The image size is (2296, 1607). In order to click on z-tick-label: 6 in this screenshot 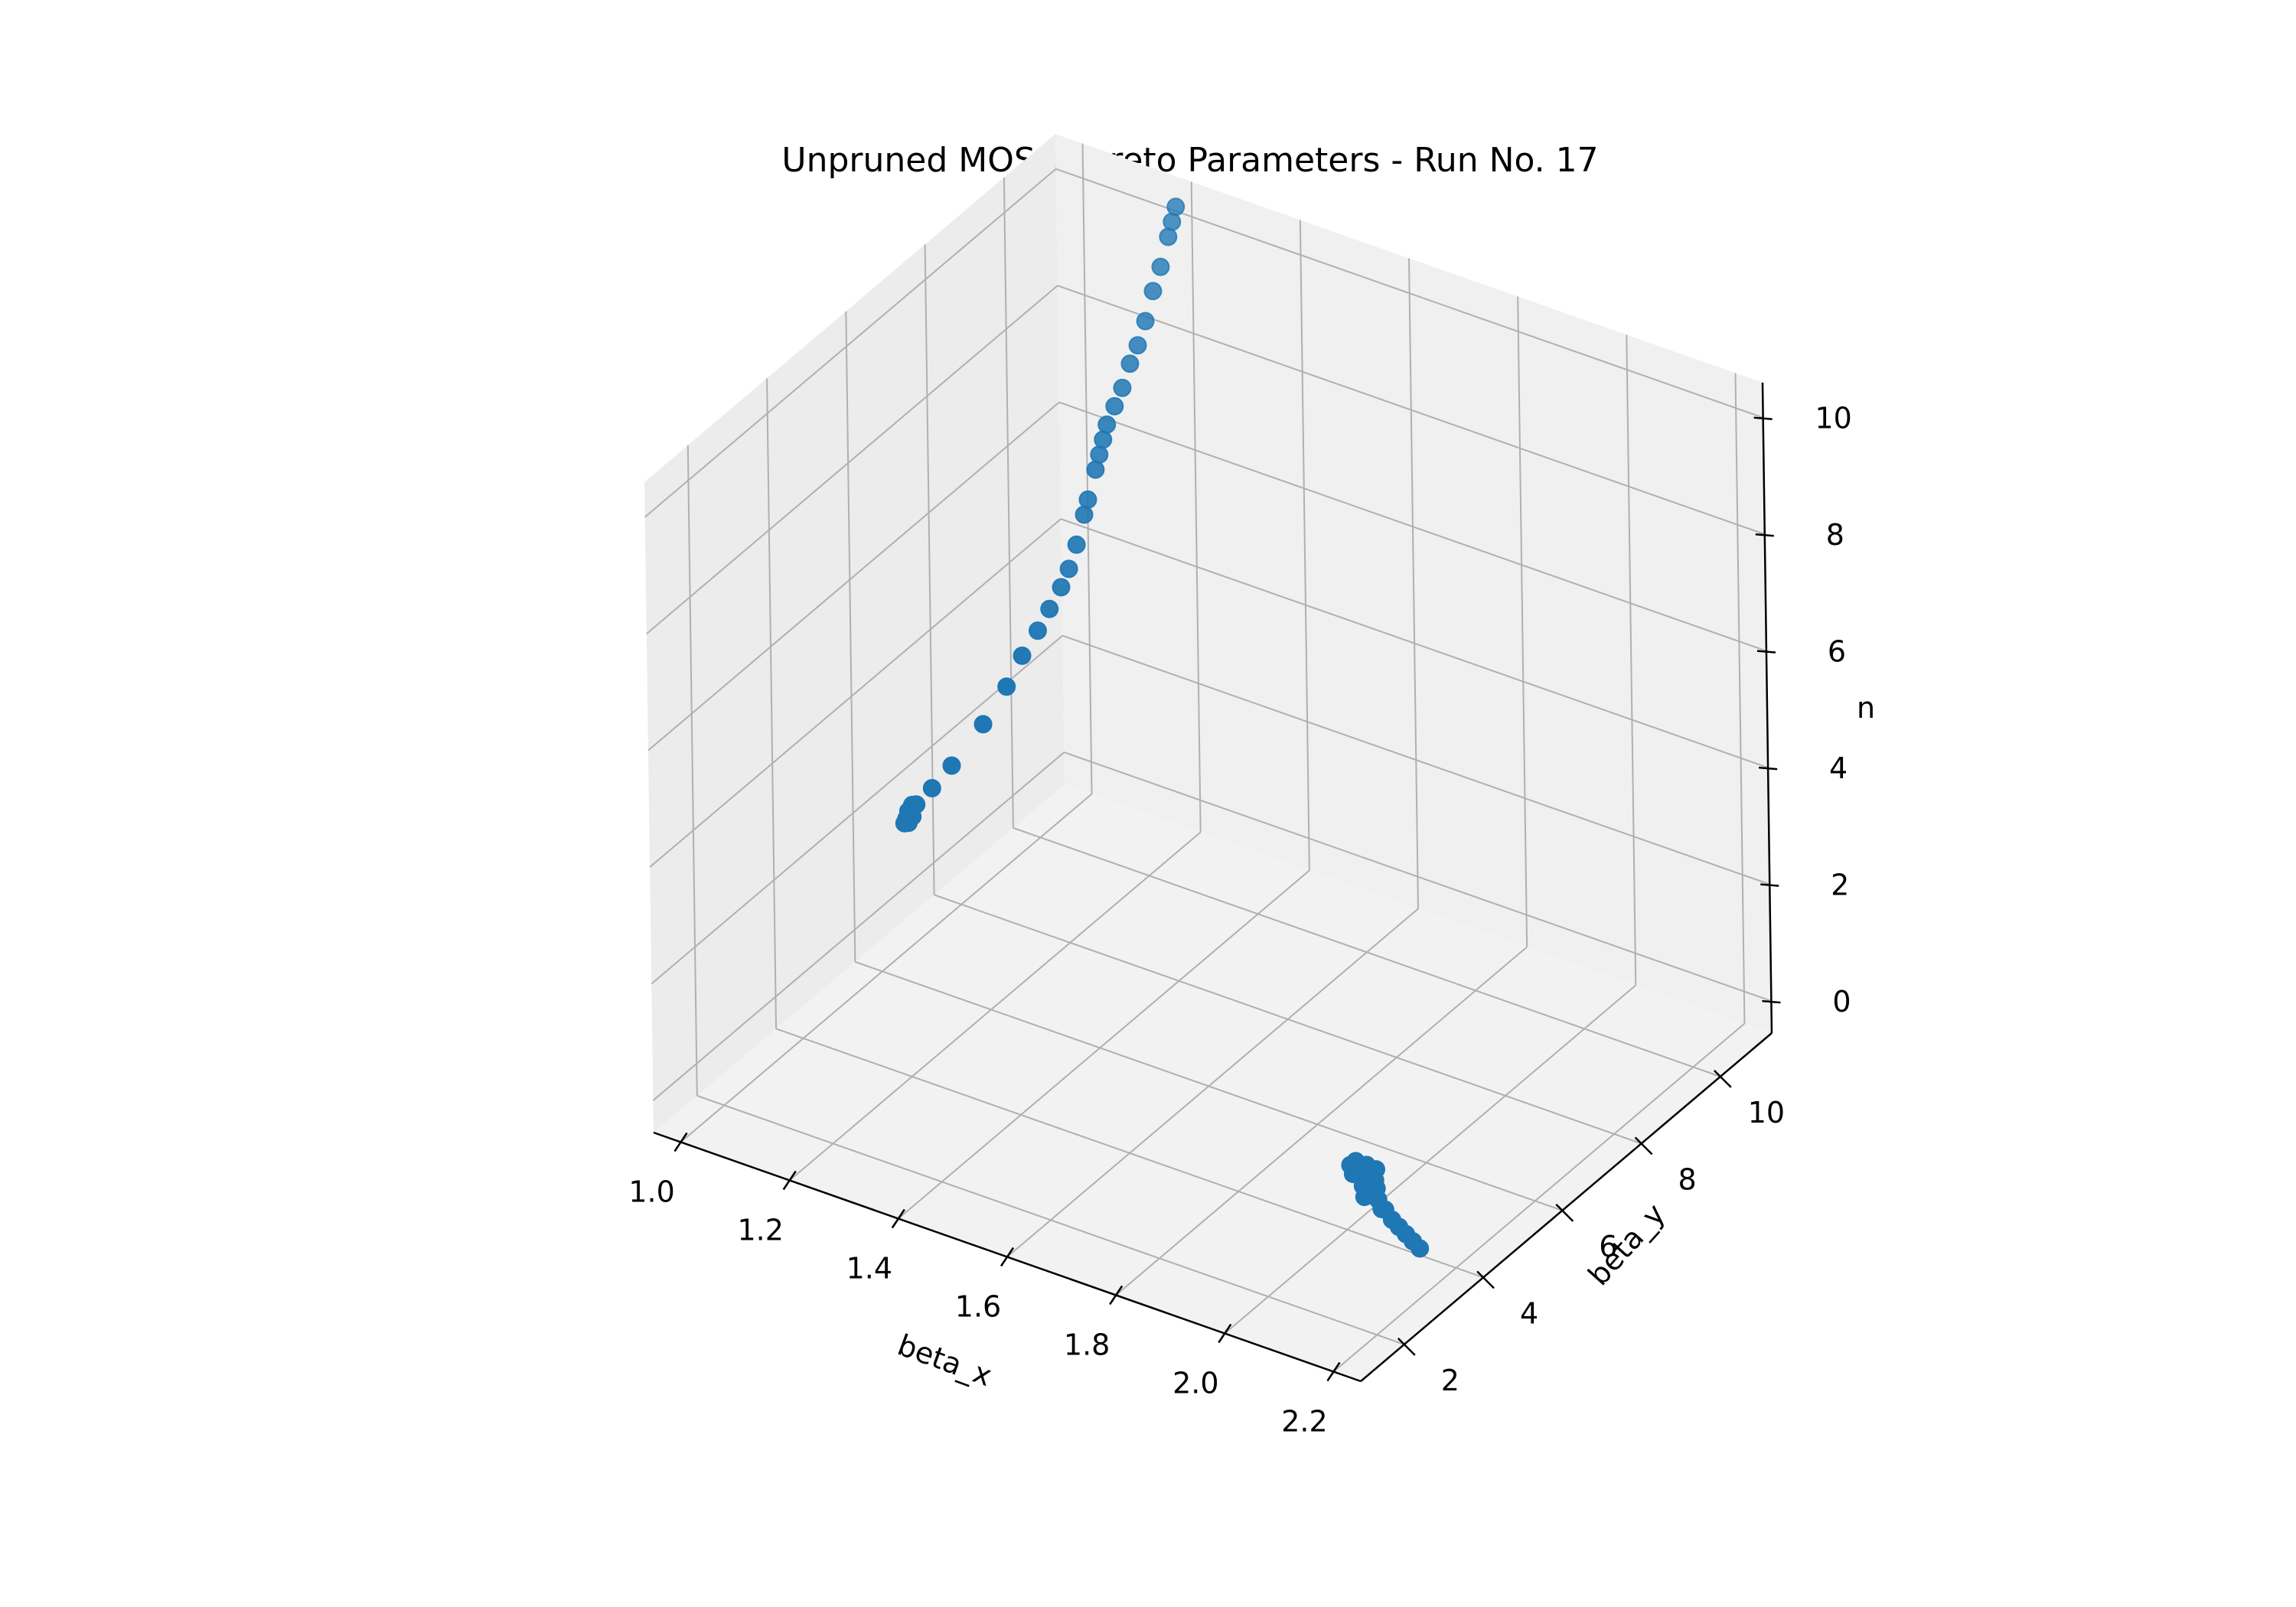, I will do `click(1837, 652)`.